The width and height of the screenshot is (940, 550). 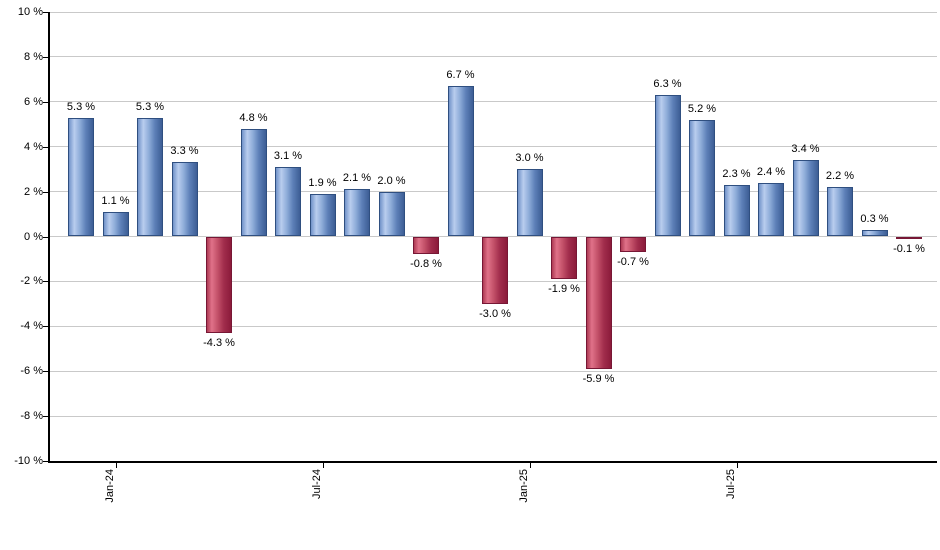 What do you see at coordinates (31, 281) in the screenshot?
I see `y-axis-tick-label: -2 %` at bounding box center [31, 281].